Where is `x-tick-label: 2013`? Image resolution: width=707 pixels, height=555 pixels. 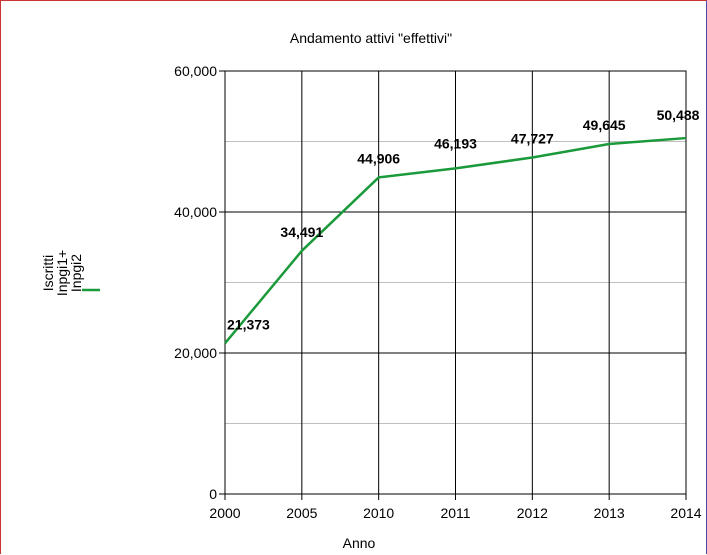 x-tick-label: 2013 is located at coordinates (609, 513).